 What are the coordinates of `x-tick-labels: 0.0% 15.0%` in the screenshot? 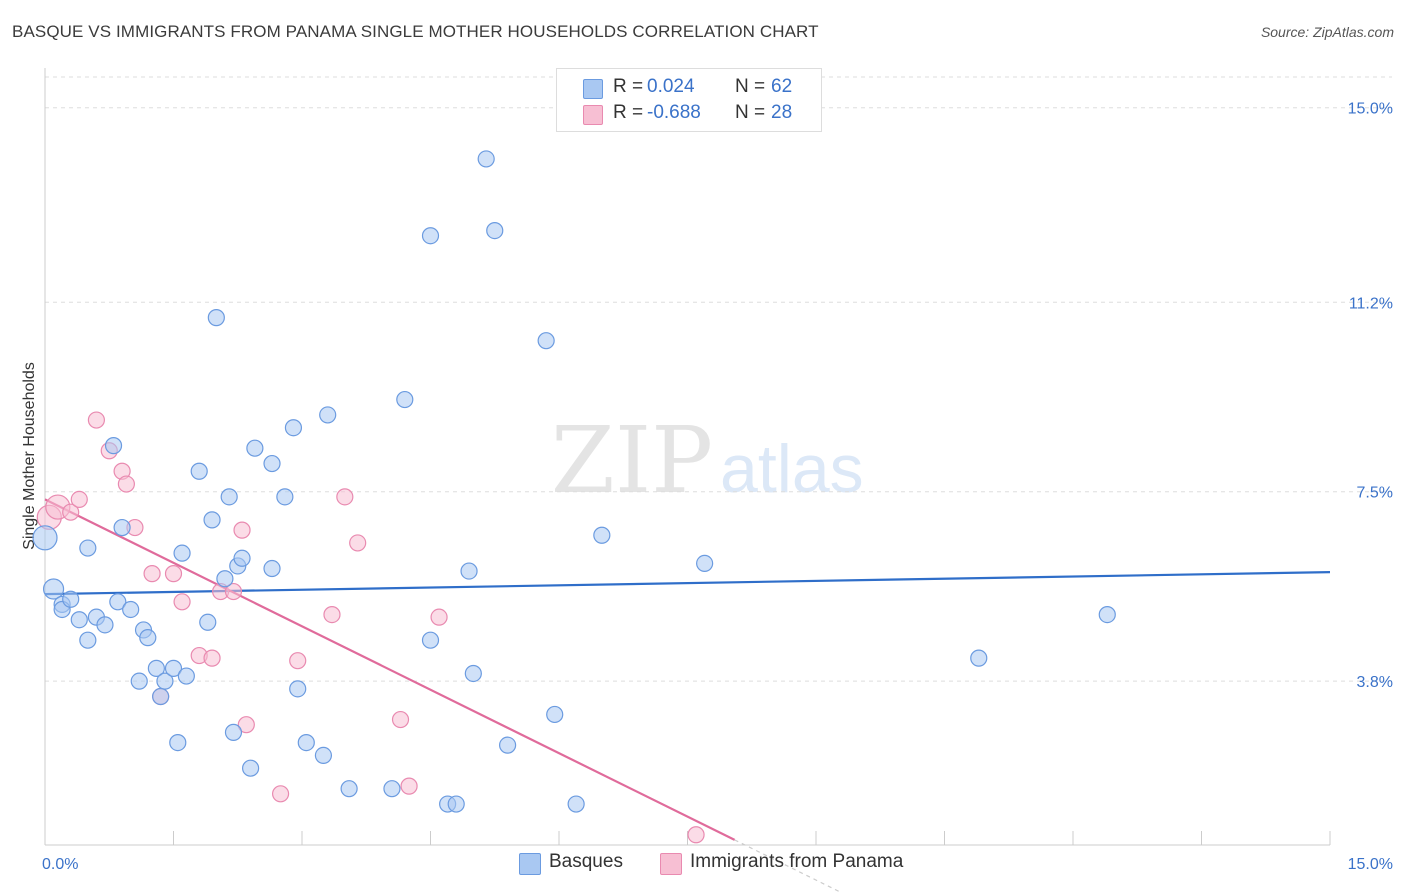 It's located at (717, 864).